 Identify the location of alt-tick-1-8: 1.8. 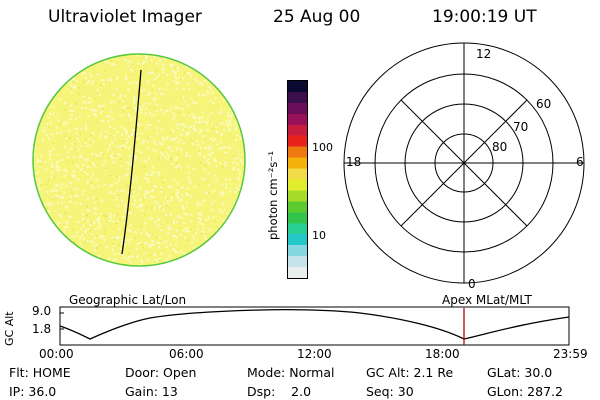
(42, 329).